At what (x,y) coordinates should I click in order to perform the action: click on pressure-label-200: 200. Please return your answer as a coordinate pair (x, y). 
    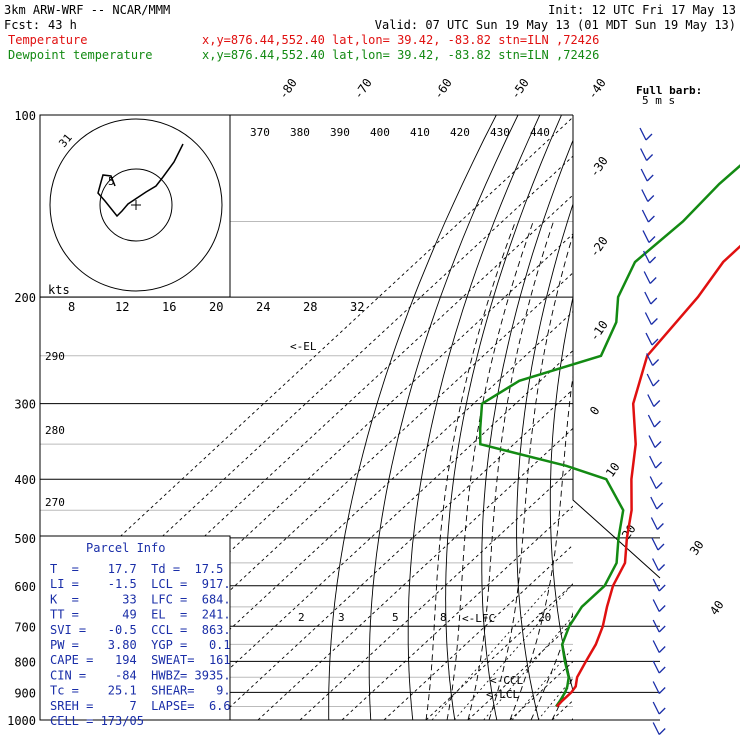
    Looking at the image, I should click on (25, 298).